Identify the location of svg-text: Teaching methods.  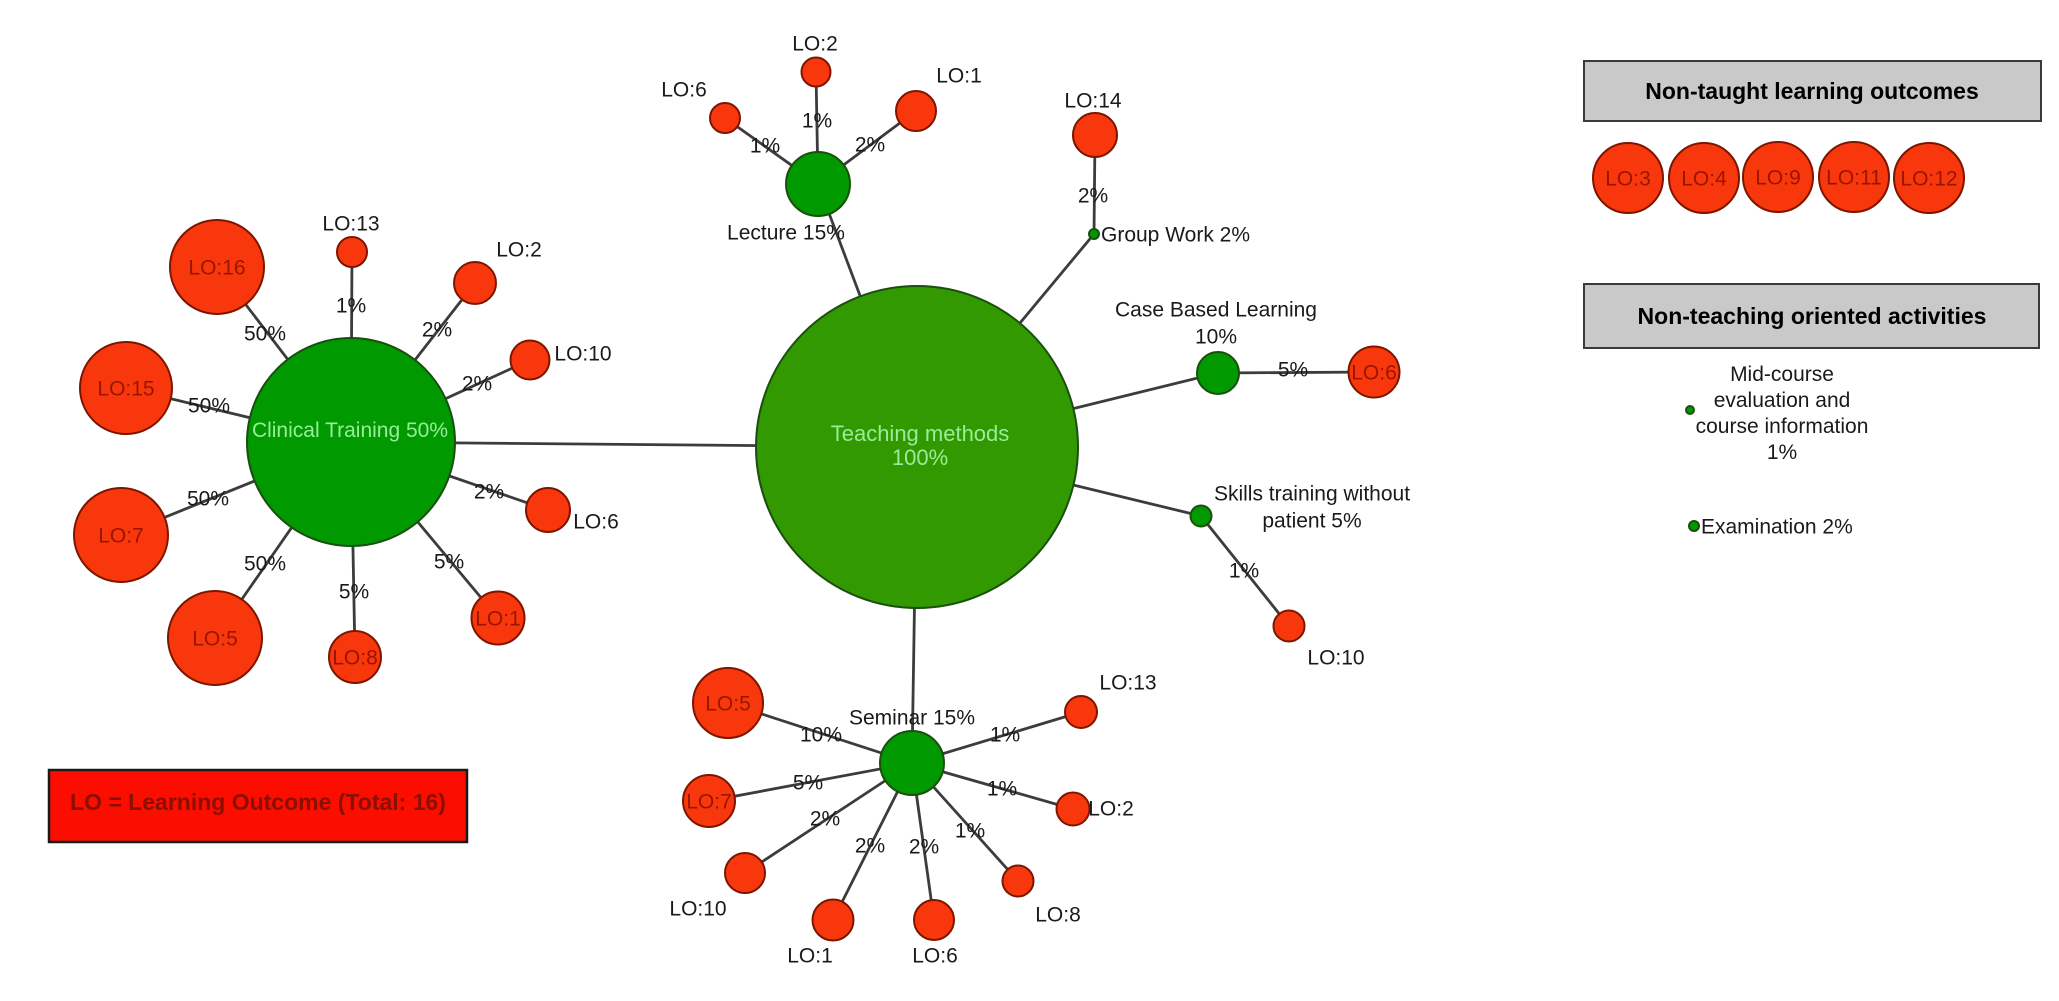
(920, 433).